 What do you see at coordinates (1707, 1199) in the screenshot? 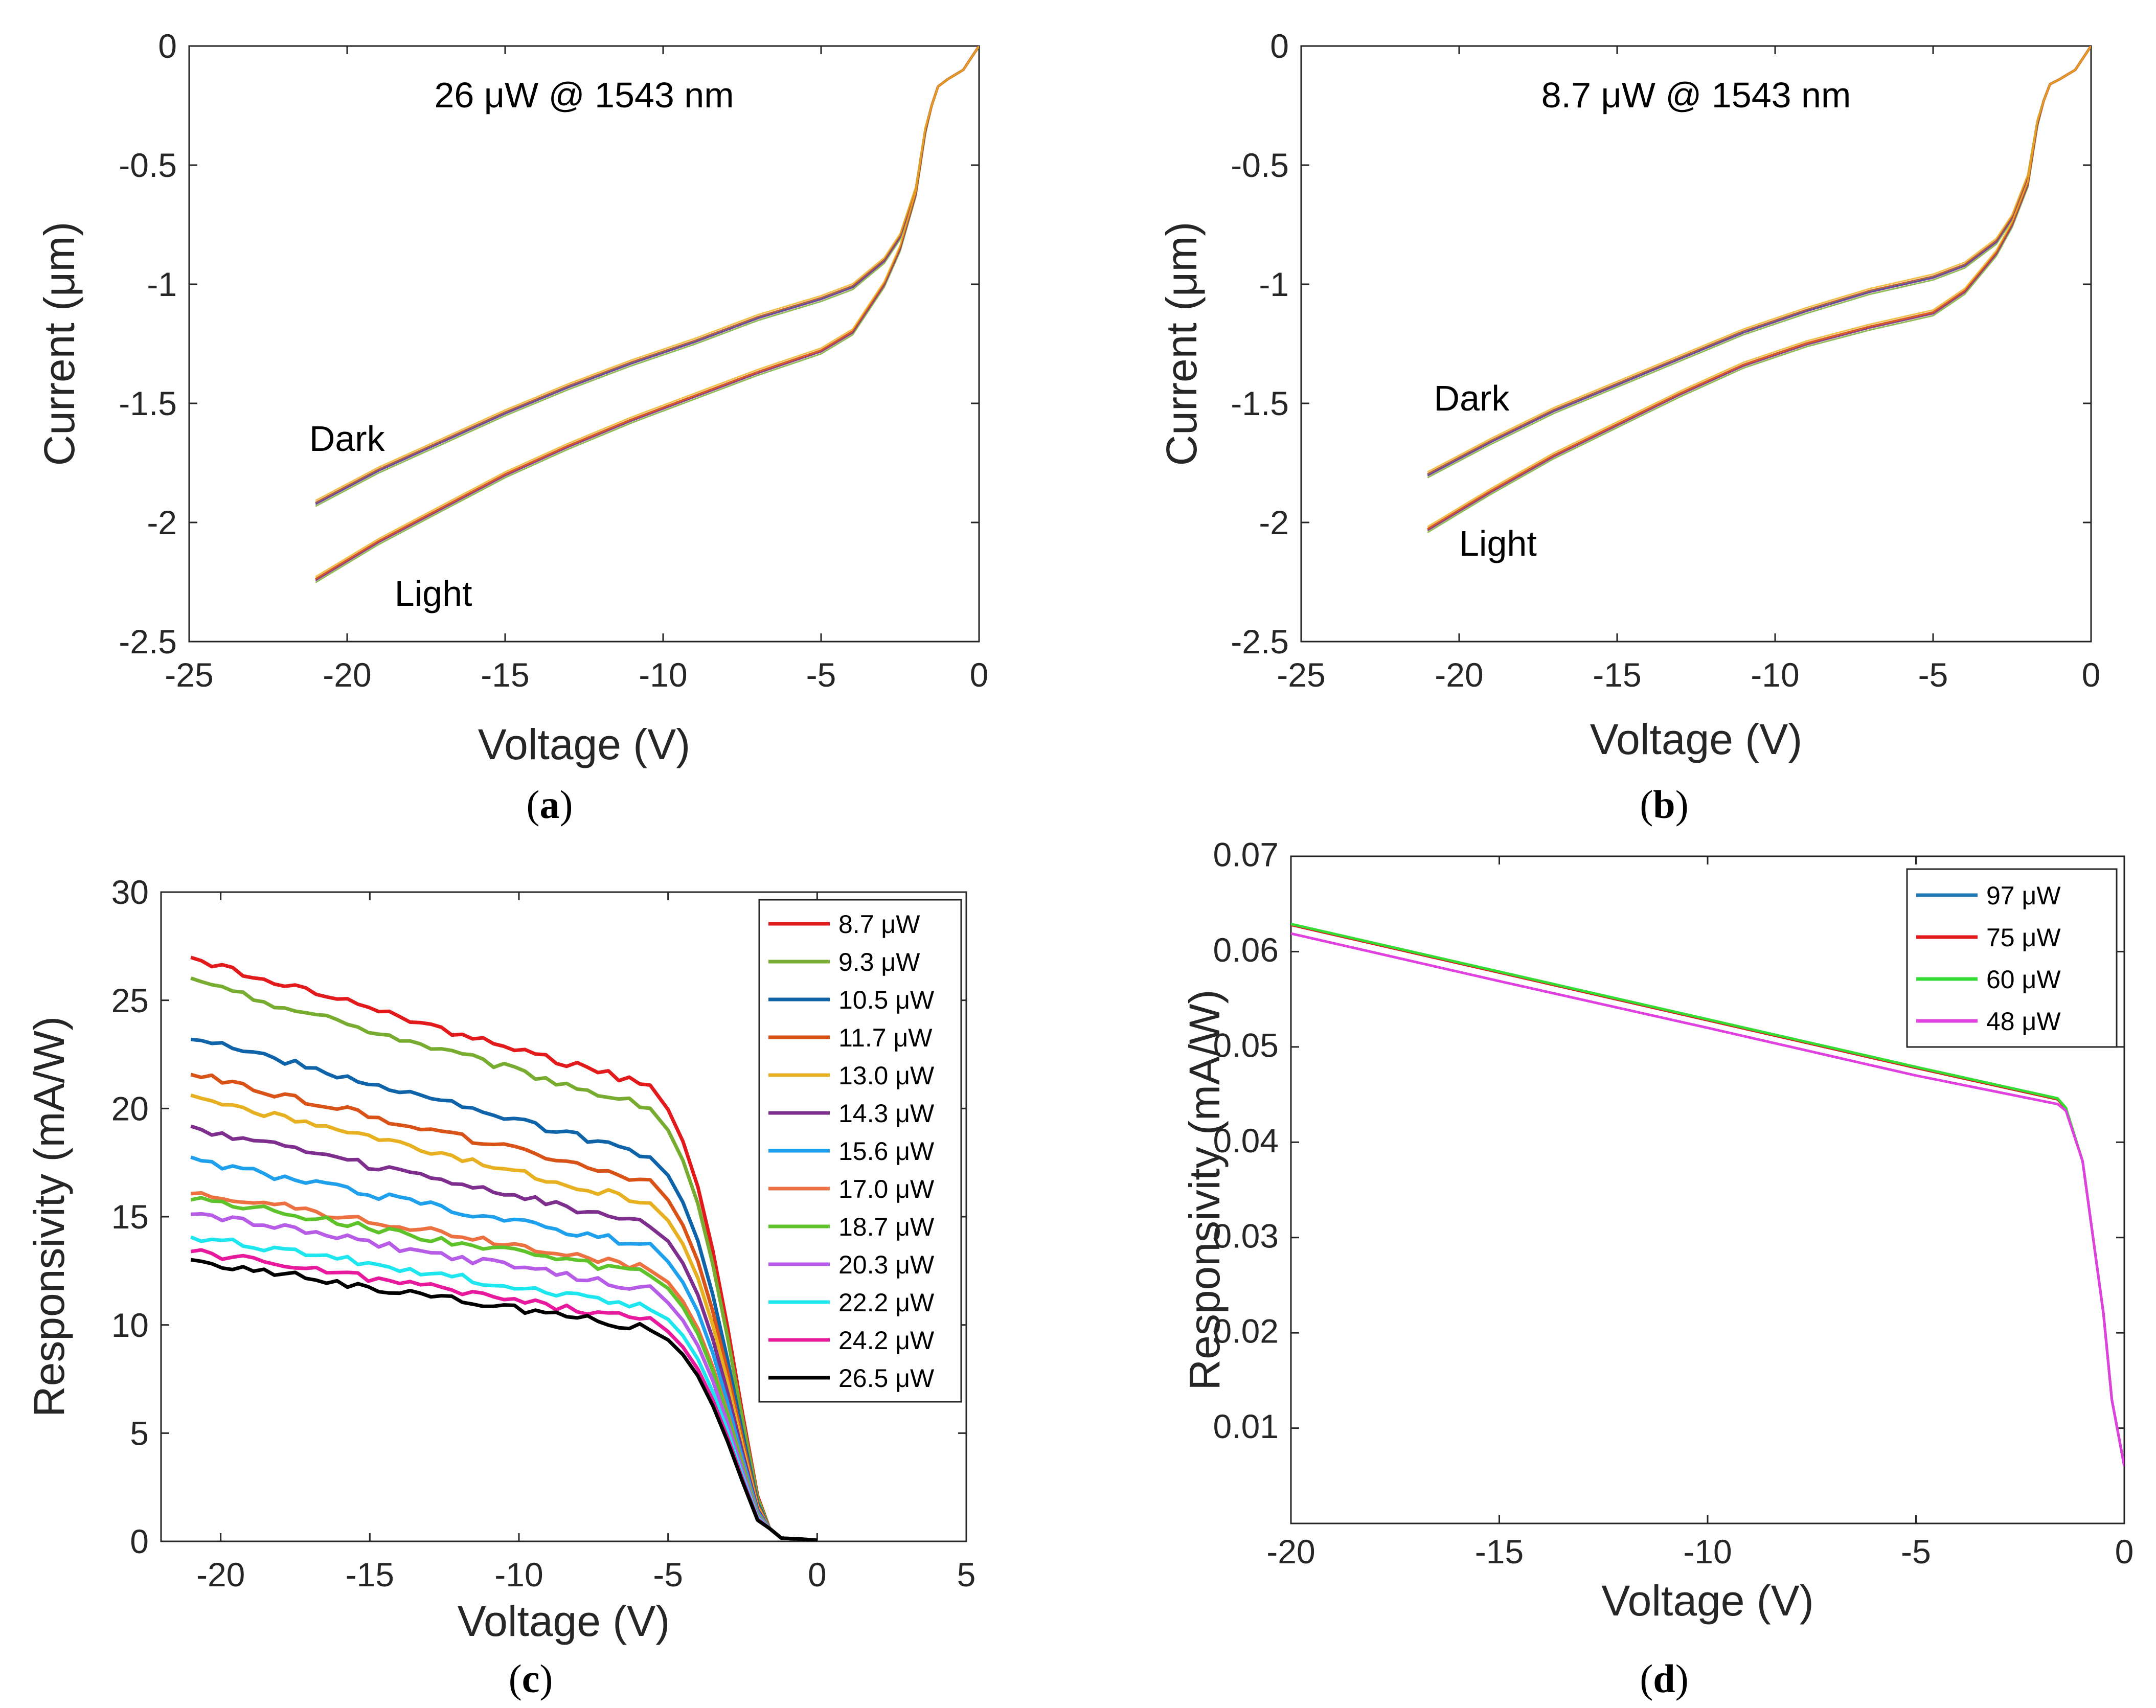
I see `series-line-48-uW` at bounding box center [1707, 1199].